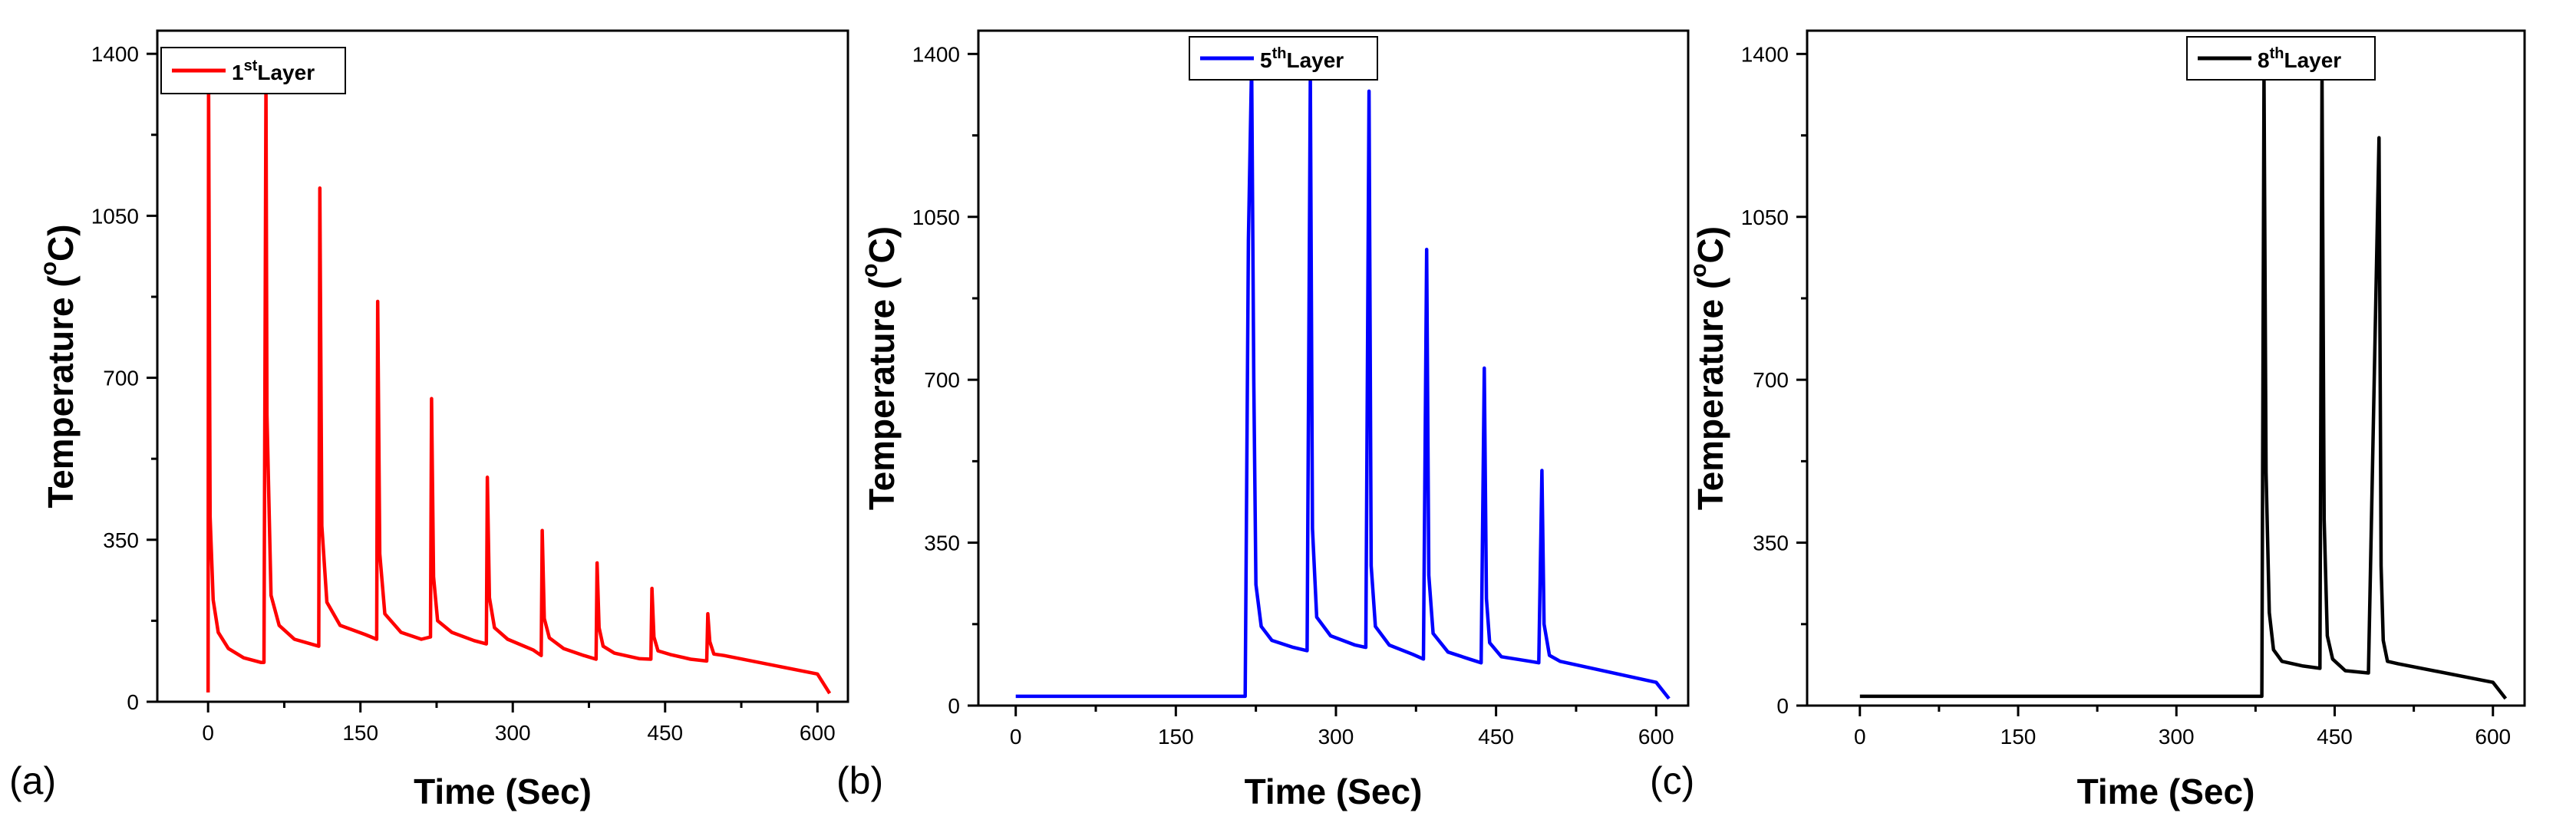  What do you see at coordinates (869, 270) in the screenshot?
I see `y-axis-degree-b: o` at bounding box center [869, 270].